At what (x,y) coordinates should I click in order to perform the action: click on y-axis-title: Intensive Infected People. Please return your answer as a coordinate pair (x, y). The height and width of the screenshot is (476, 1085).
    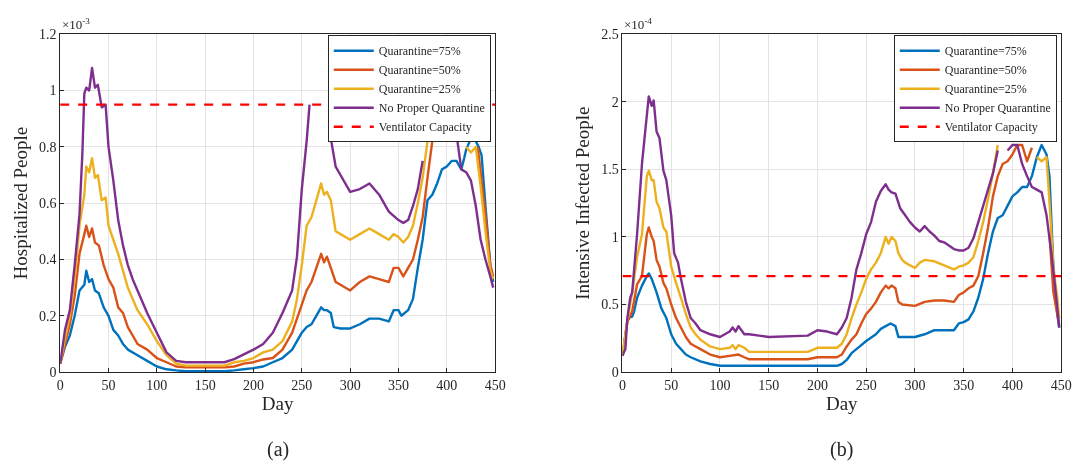
    Looking at the image, I should click on (583, 203).